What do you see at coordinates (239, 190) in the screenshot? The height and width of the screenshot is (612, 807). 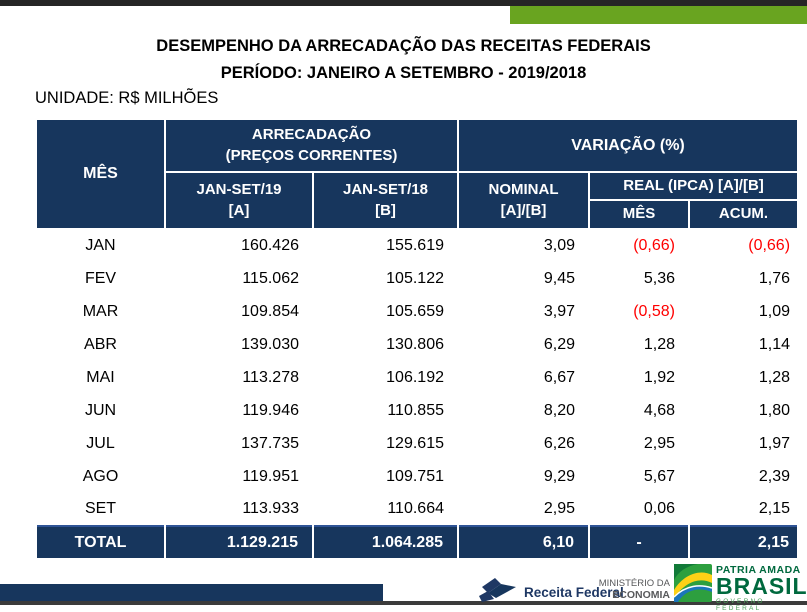 I see `col-a-line1: JAN-SET/19` at bounding box center [239, 190].